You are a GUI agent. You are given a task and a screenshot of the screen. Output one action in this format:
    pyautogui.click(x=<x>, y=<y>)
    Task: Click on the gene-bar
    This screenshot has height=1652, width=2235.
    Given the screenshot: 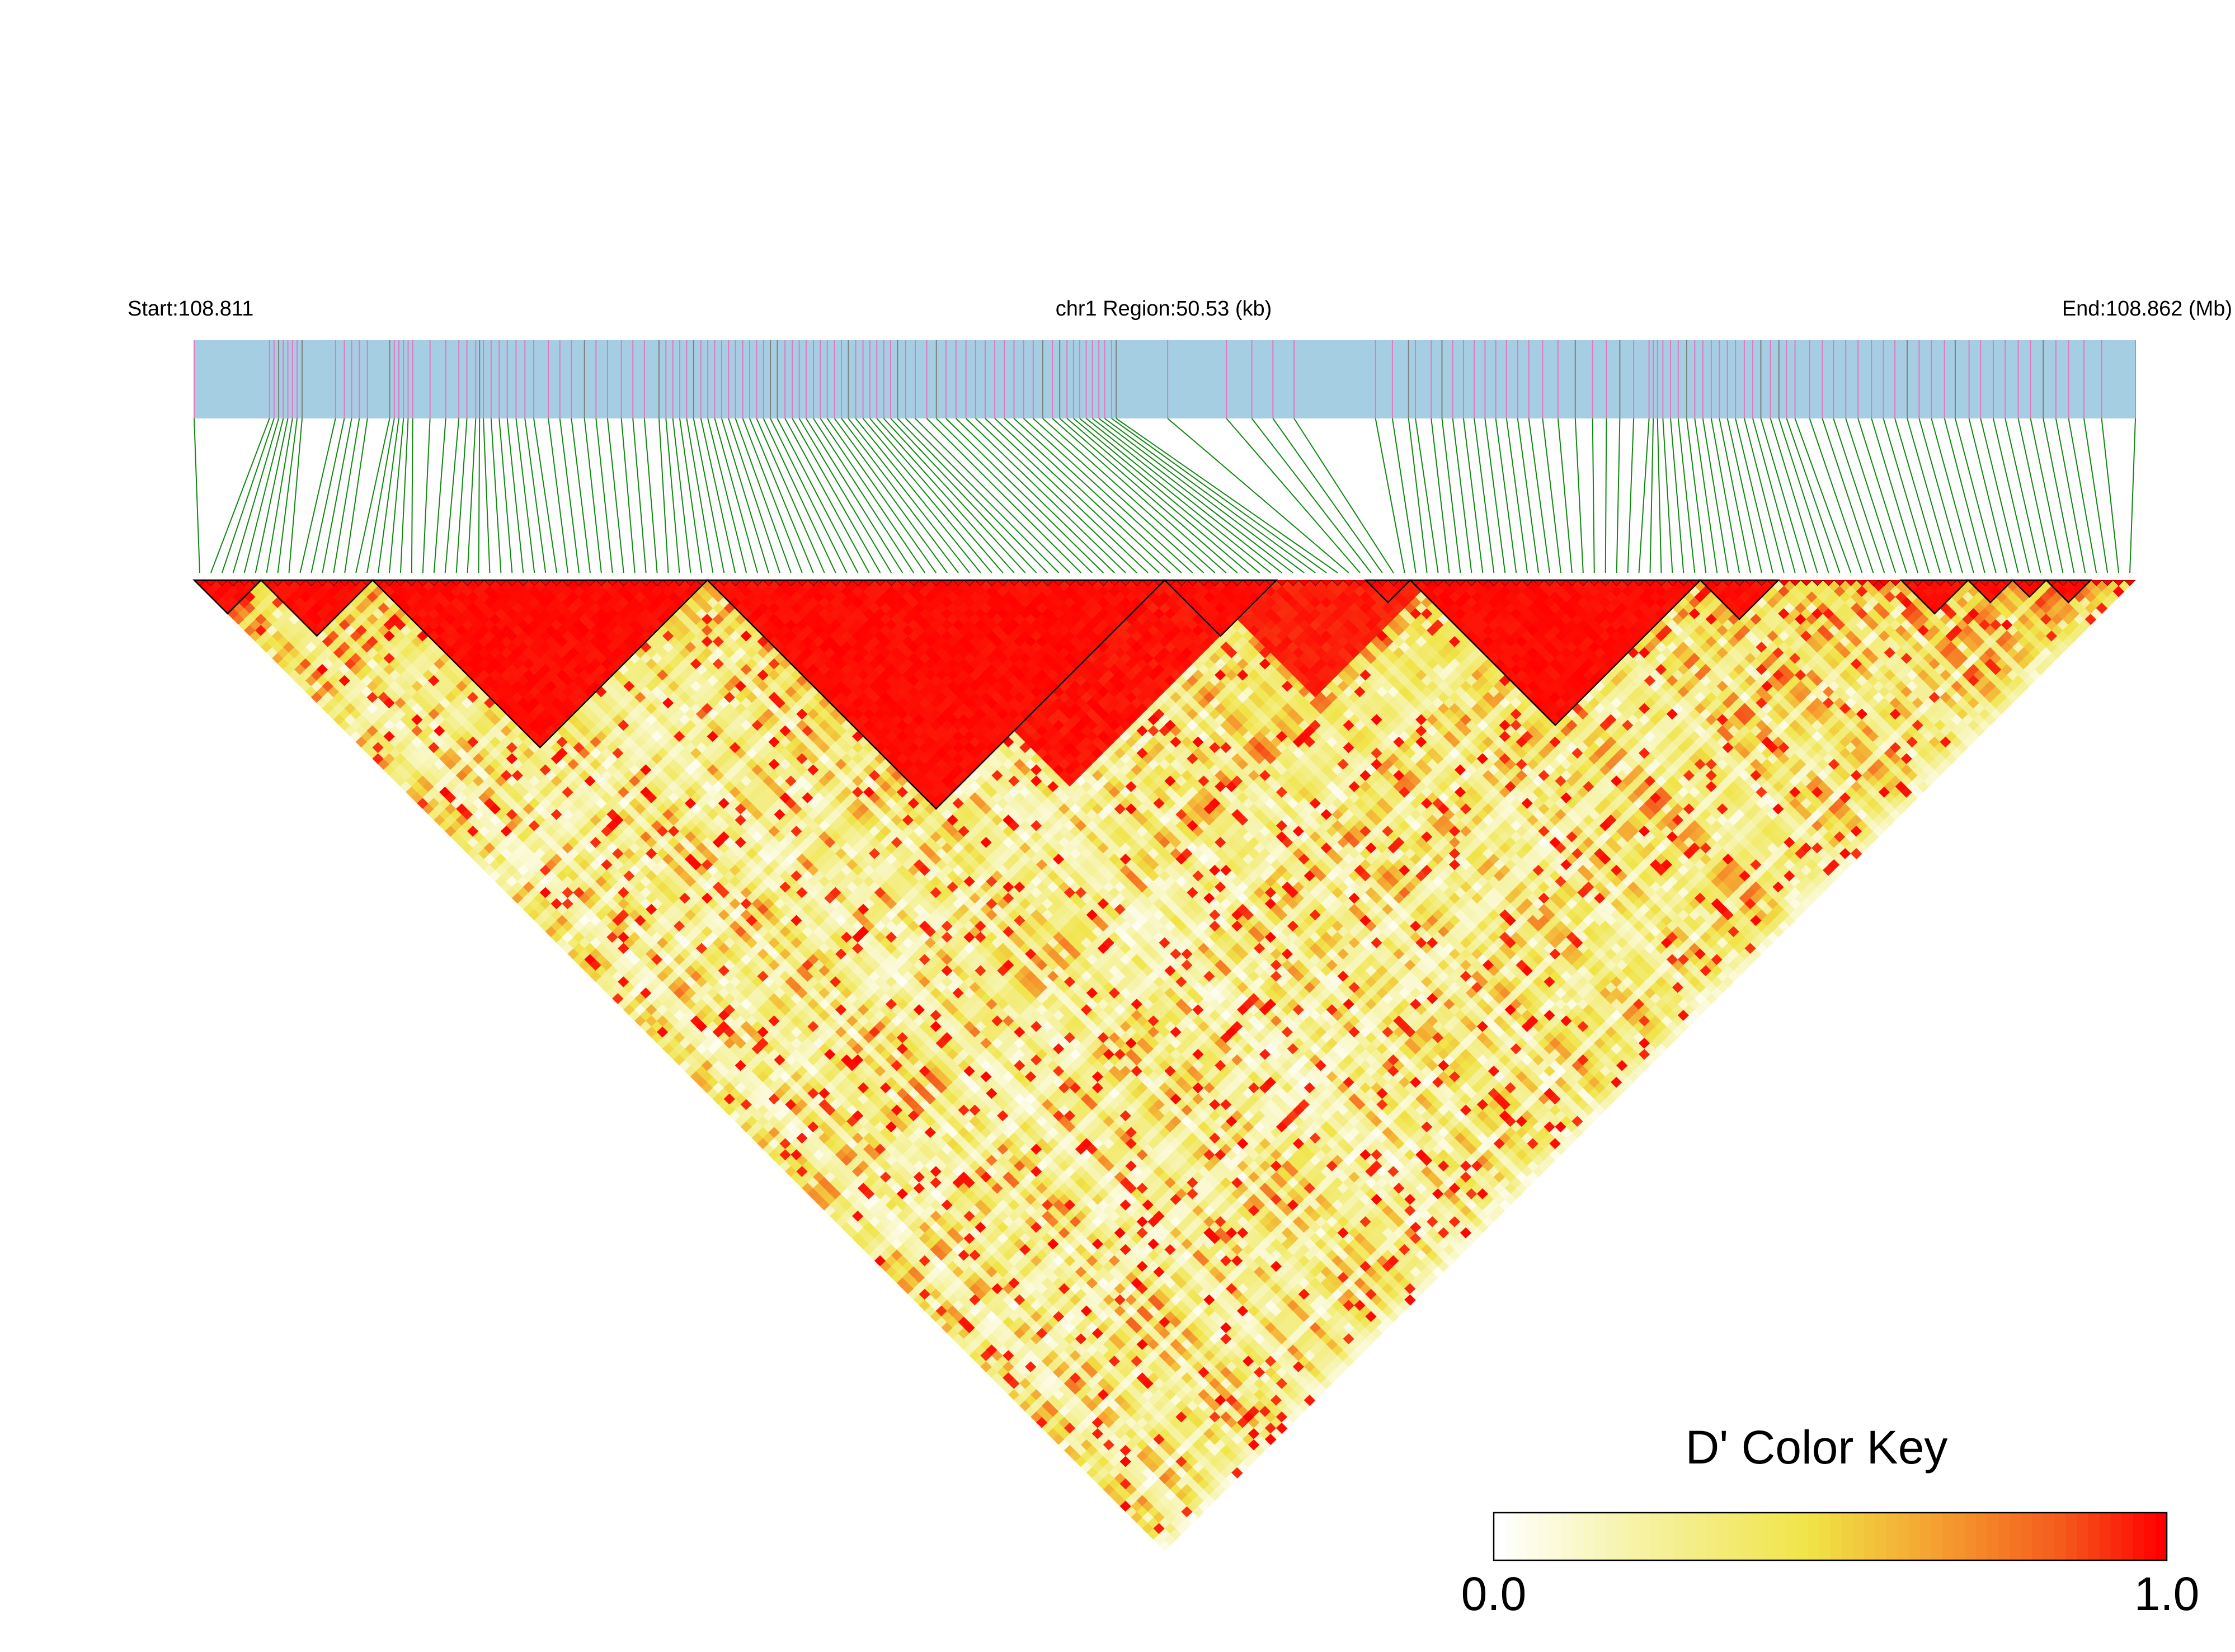 What is the action you would take?
    pyautogui.click(x=1164, y=379)
    